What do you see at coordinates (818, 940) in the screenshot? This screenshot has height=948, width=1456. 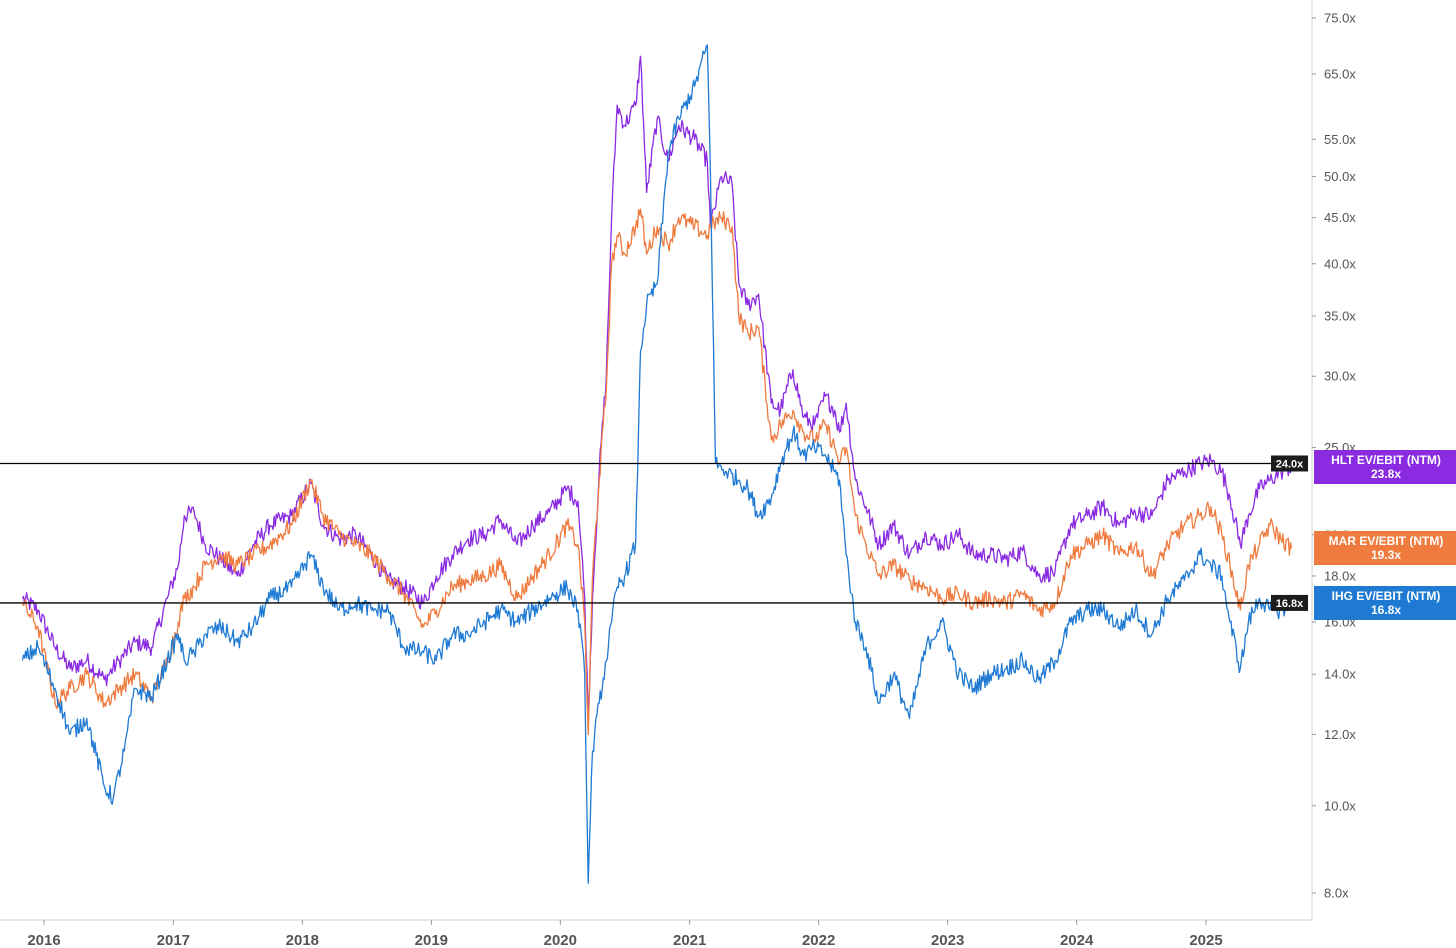 I see `x-tick-label: 2022` at bounding box center [818, 940].